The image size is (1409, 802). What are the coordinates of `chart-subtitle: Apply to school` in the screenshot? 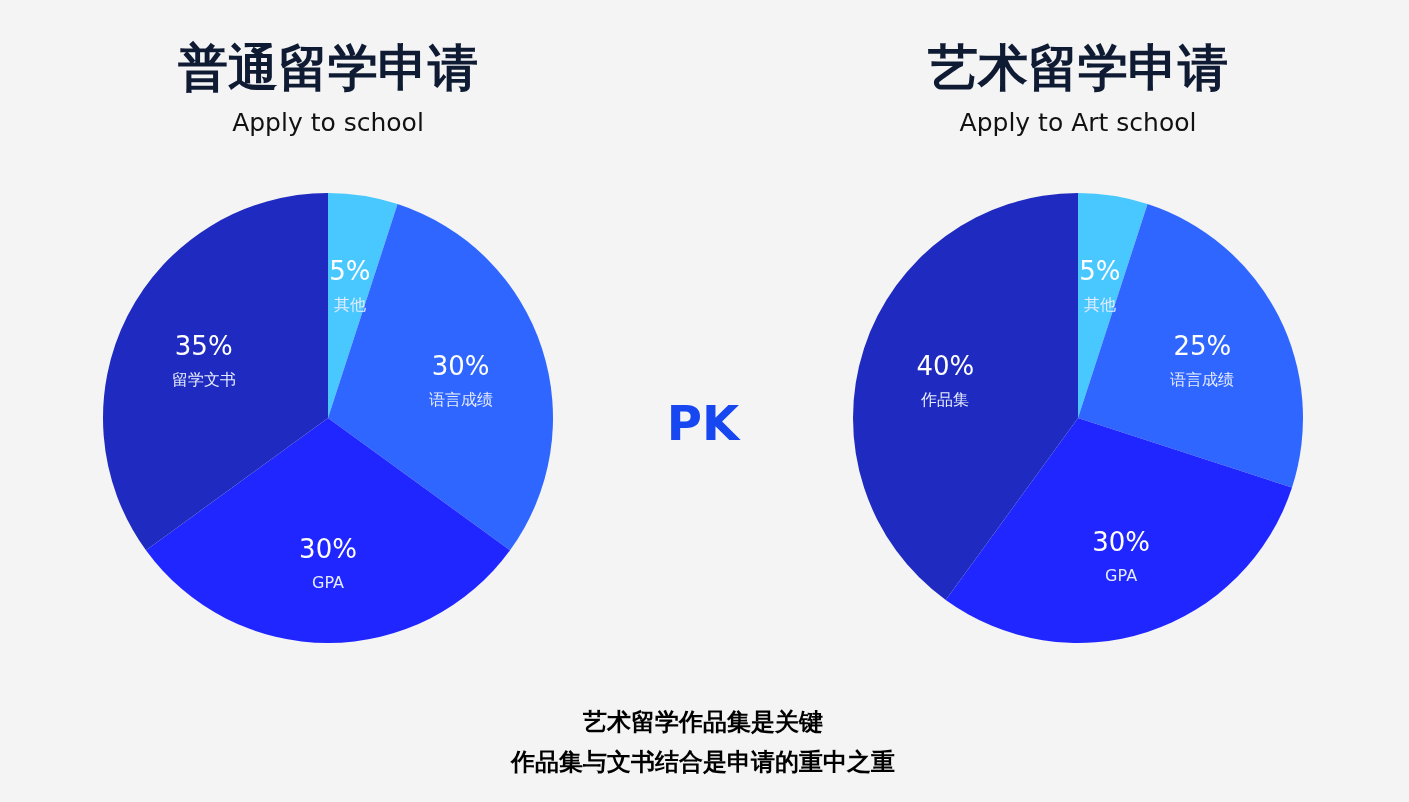 It's located at (328, 122).